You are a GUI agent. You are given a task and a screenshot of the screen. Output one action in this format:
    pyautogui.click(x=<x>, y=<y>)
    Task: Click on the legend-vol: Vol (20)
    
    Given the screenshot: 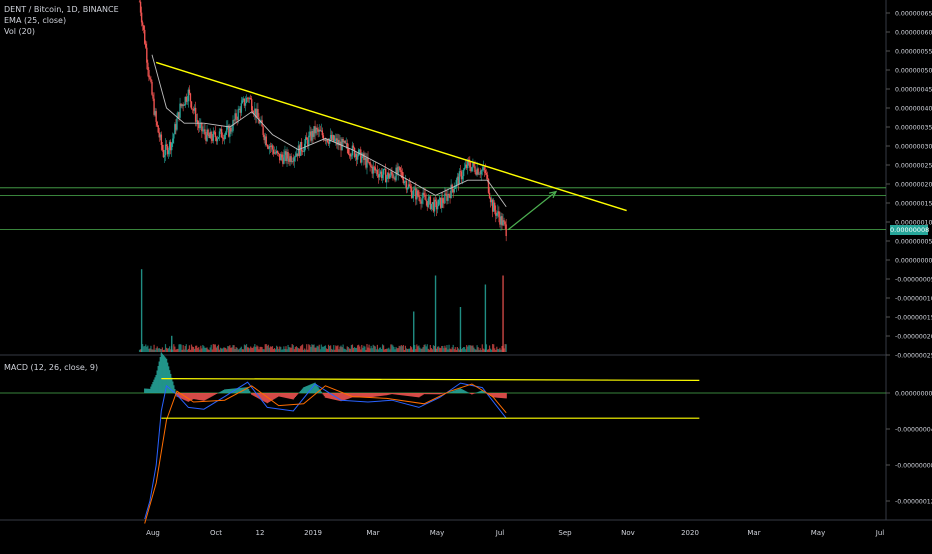 What is the action you would take?
    pyautogui.click(x=19, y=31)
    